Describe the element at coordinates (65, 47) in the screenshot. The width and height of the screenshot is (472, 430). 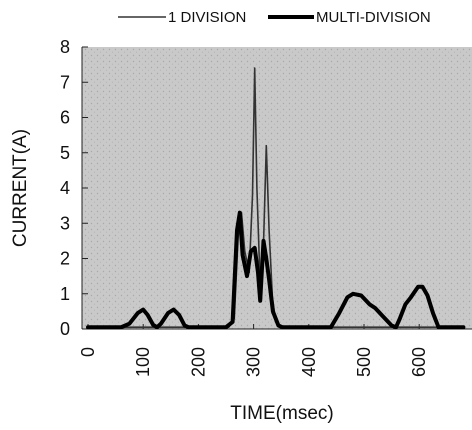
I see `y-tick-label-8: 8` at that location.